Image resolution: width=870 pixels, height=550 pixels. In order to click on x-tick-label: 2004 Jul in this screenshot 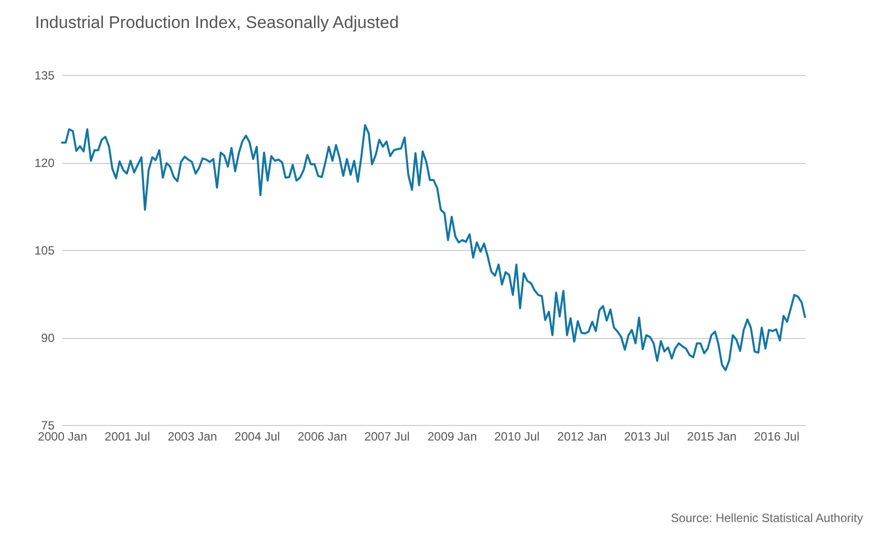, I will do `click(257, 437)`.